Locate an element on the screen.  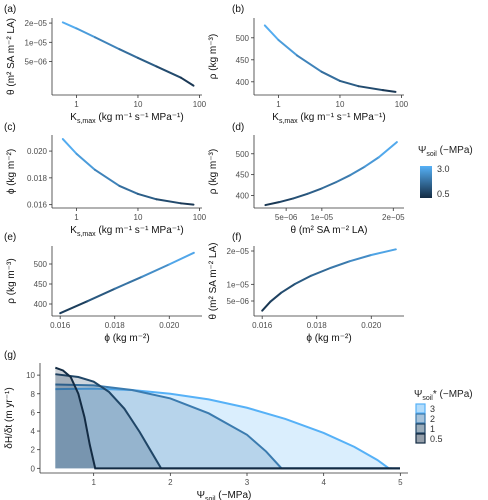
y-tick-label: 6 is located at coordinates (33, 412).